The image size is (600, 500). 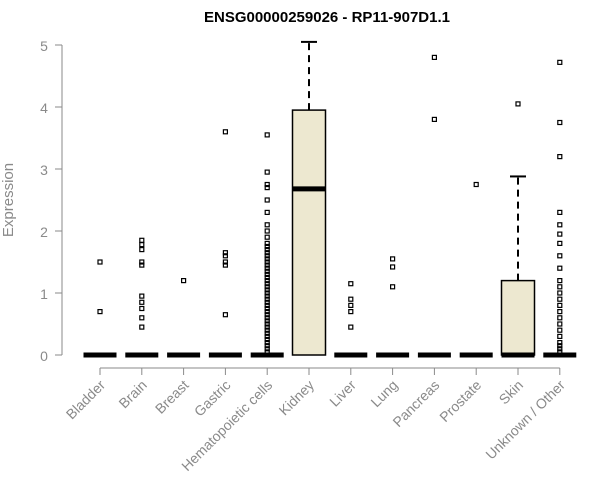 I want to click on box-pancreas, so click(x=434, y=206).